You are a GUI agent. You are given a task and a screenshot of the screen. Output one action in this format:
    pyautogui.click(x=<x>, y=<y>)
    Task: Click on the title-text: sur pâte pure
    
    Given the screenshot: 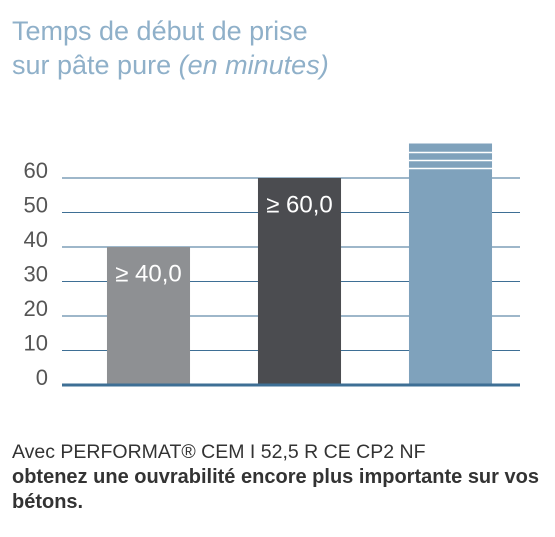 What is the action you would take?
    pyautogui.click(x=92, y=65)
    